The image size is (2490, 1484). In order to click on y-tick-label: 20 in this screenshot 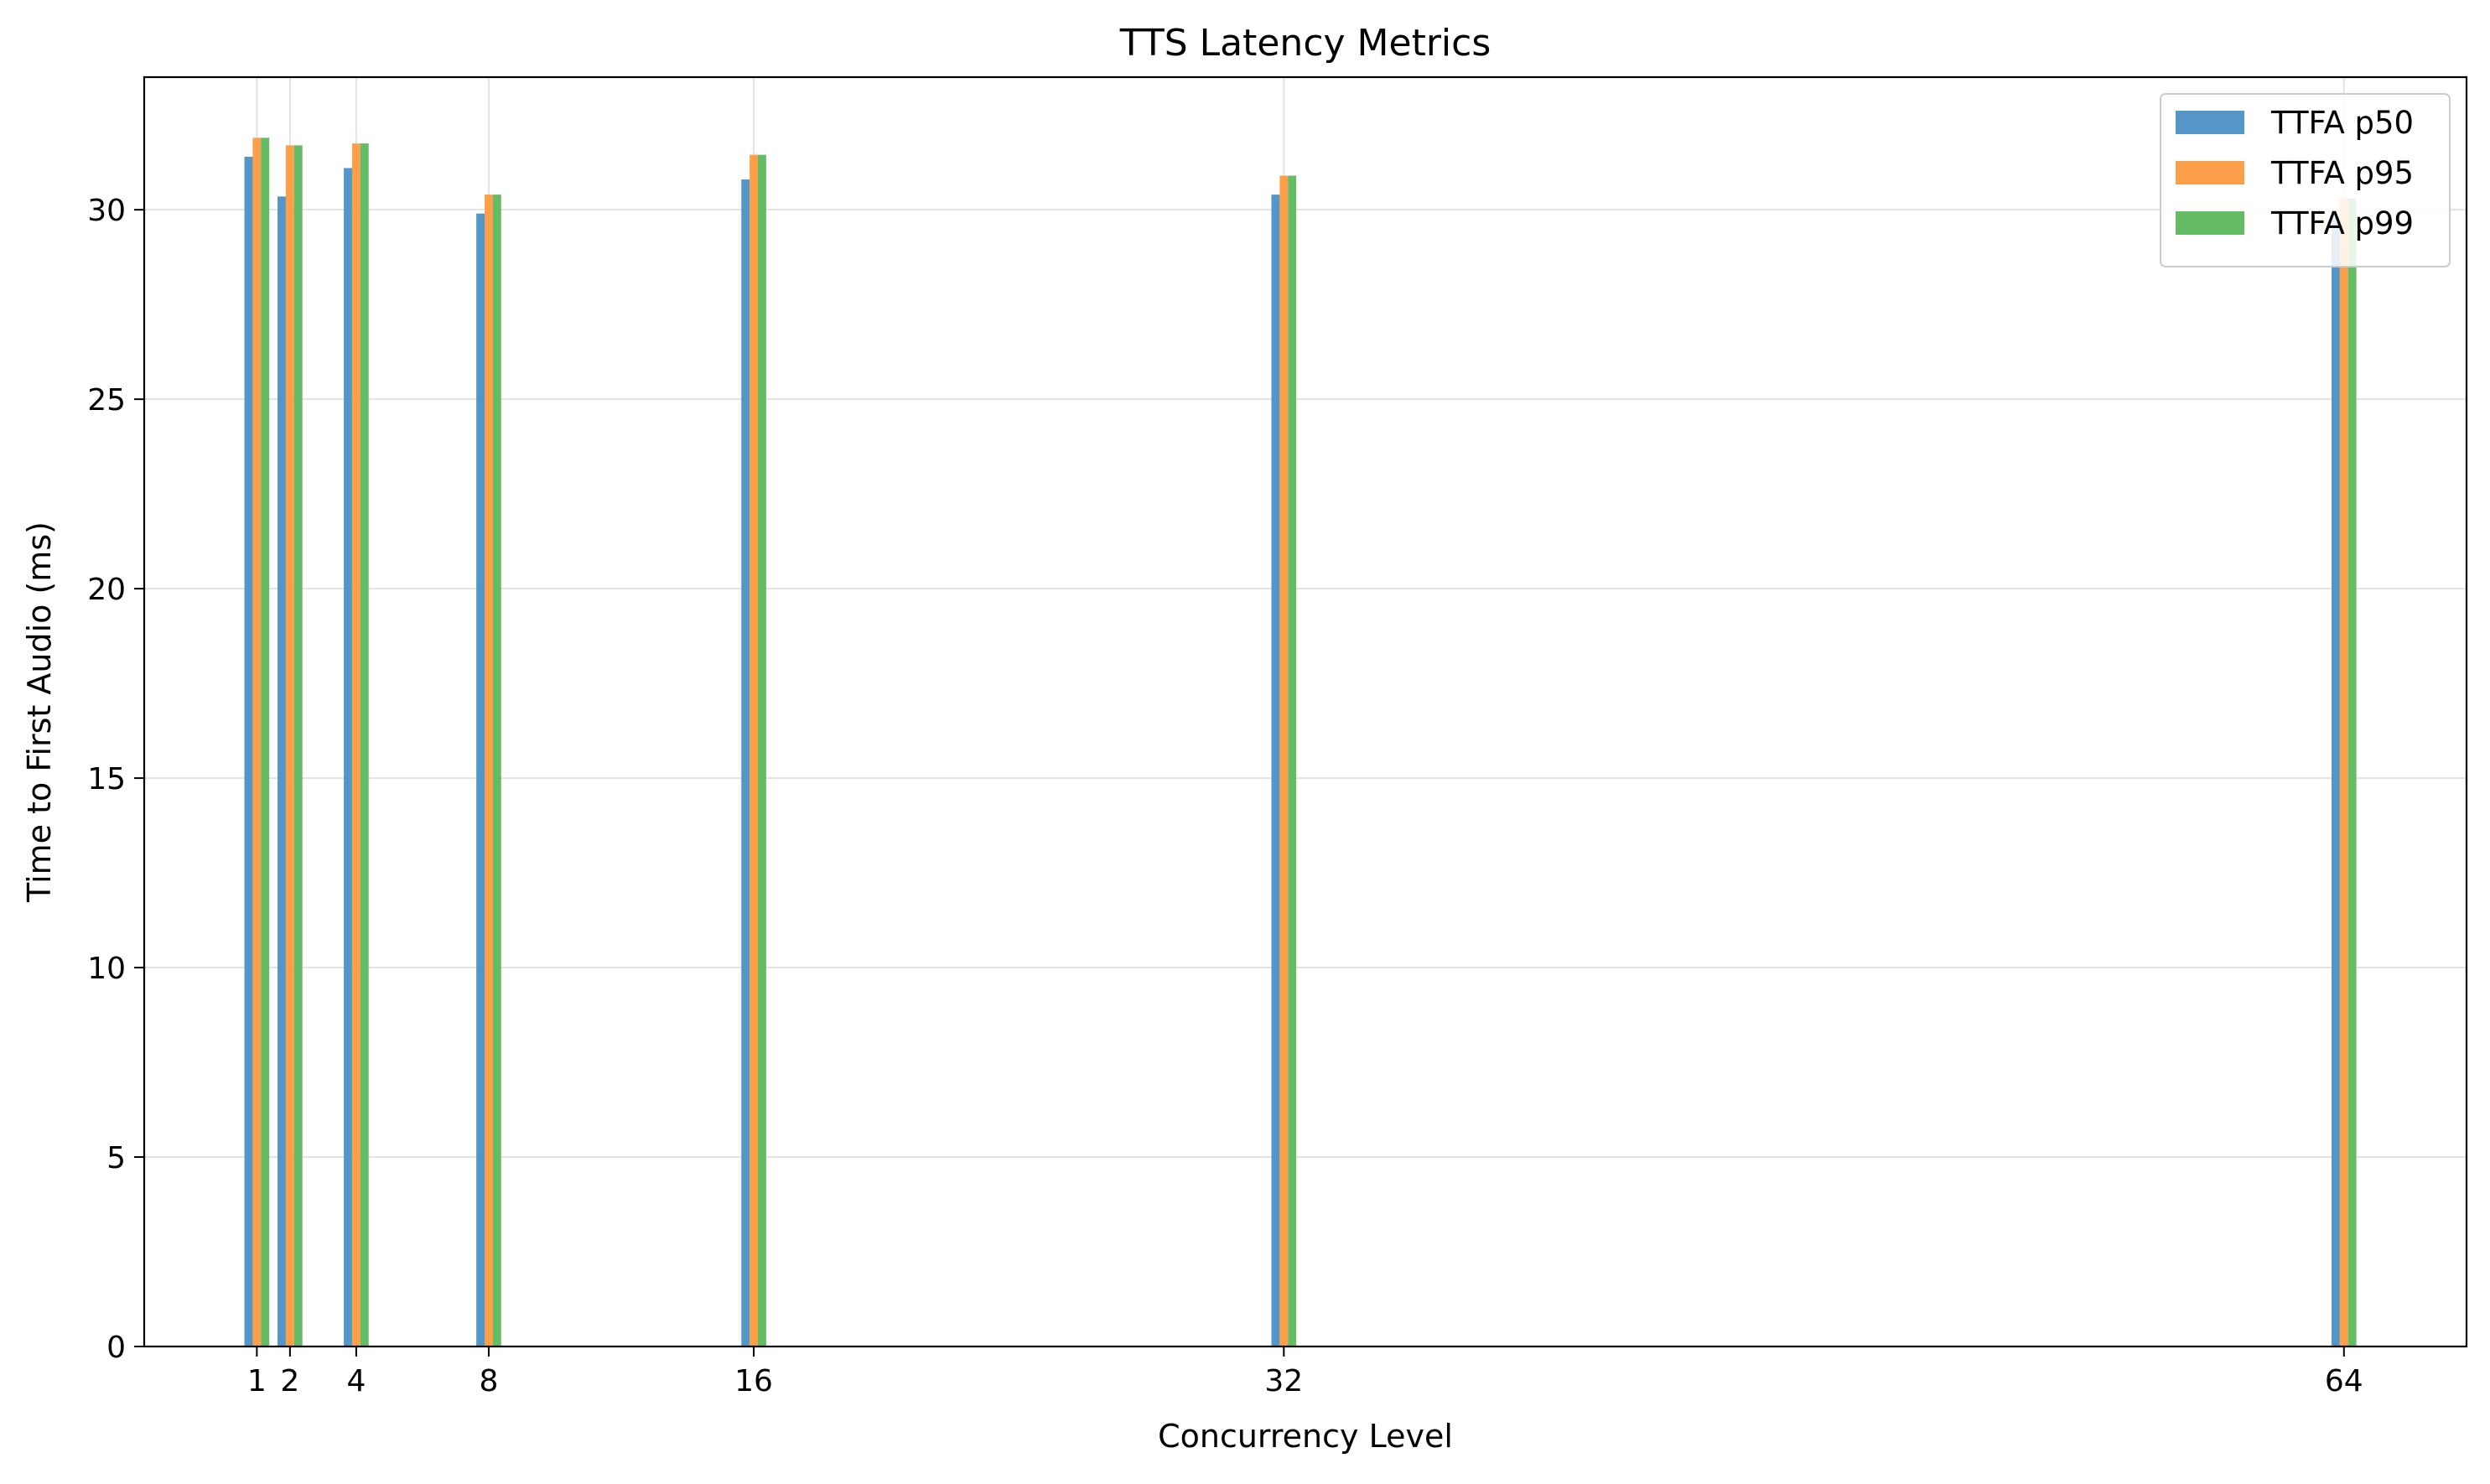, I will do `click(106, 590)`.